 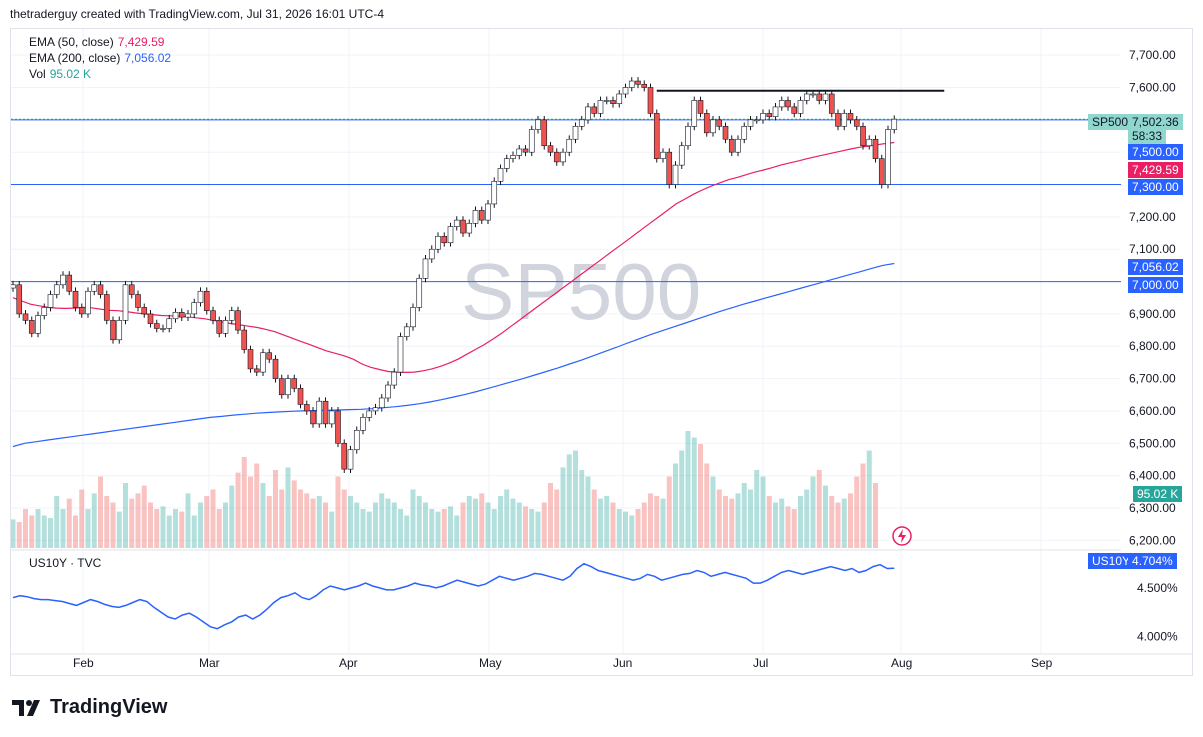 What do you see at coordinates (1157, 636) in the screenshot?
I see `us10y-tick-label: 4.000%` at bounding box center [1157, 636].